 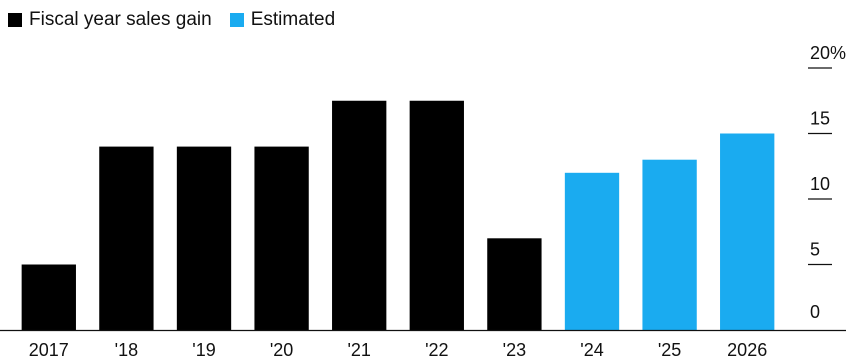 I want to click on x-tick-label-1: '18, so click(x=126, y=350).